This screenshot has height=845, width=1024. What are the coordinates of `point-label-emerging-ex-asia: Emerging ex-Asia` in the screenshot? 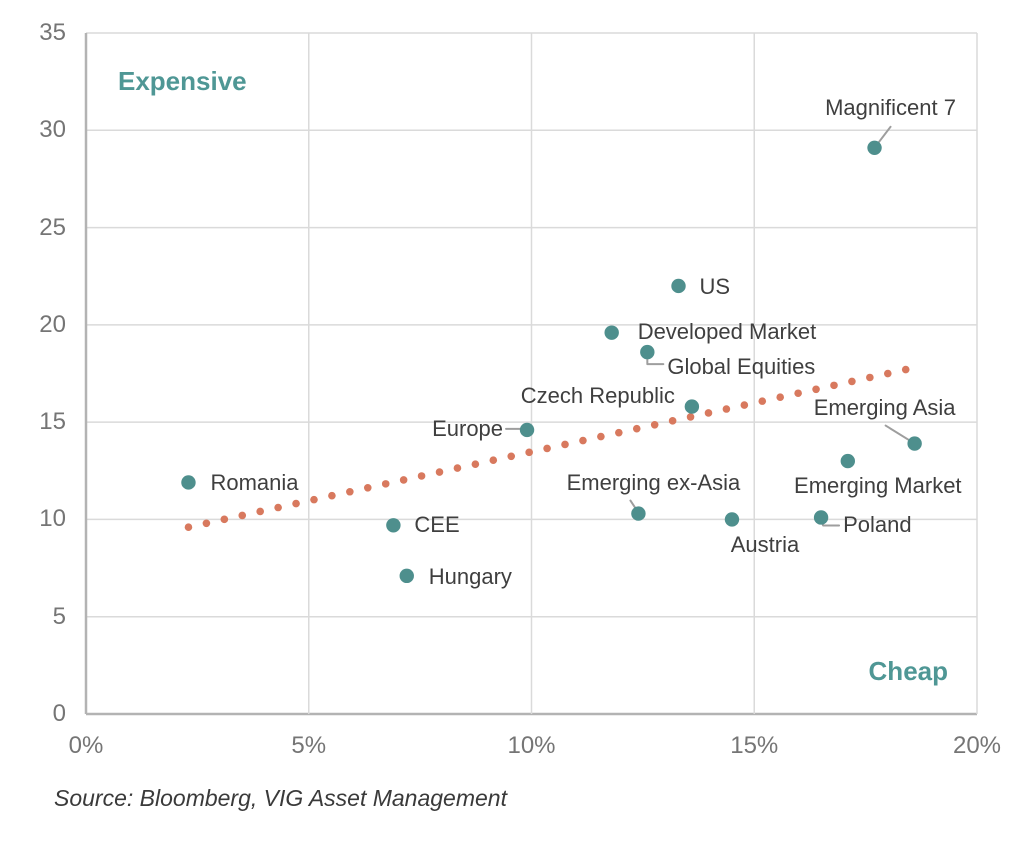 It's located at (653, 482).